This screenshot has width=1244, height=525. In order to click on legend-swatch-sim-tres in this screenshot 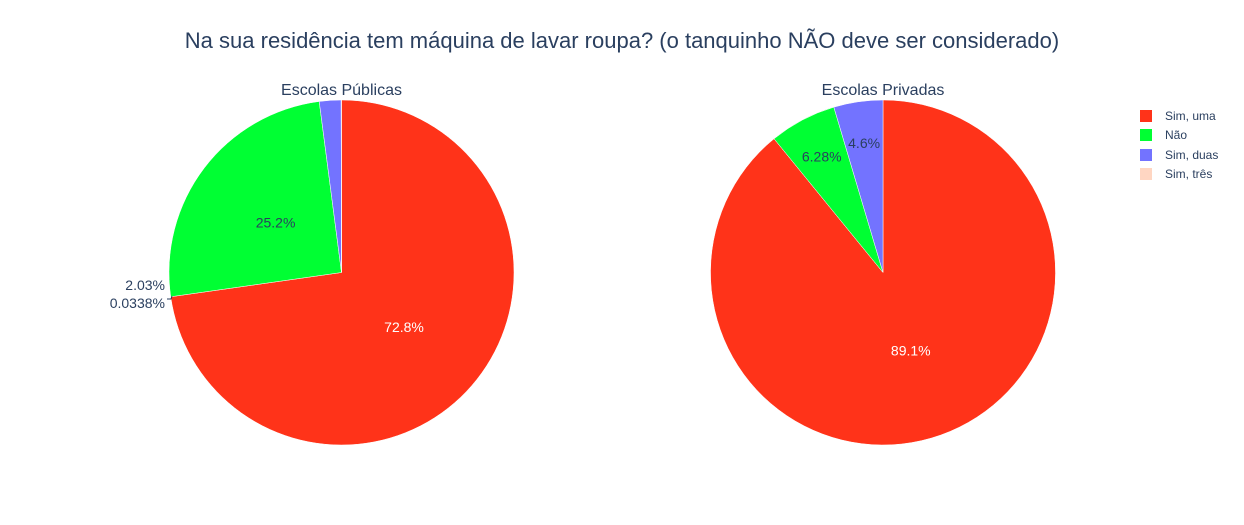, I will do `click(1146, 174)`.